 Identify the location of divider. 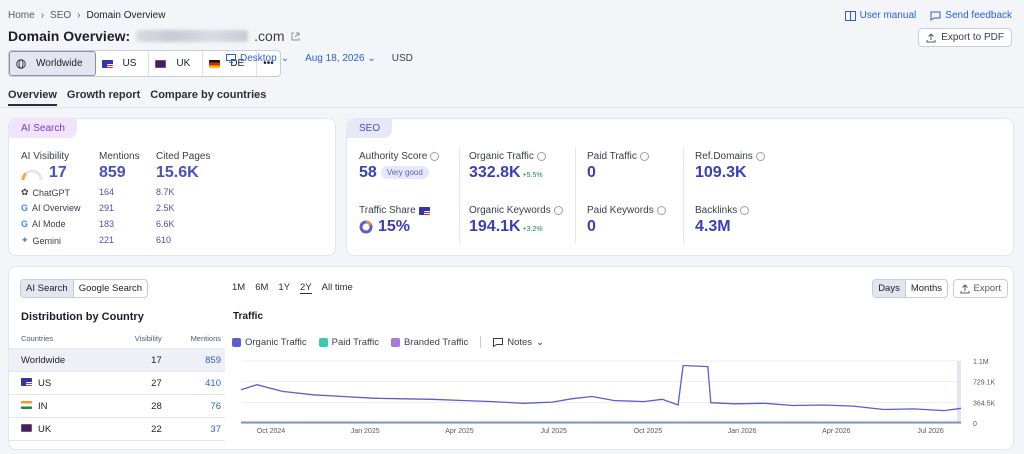
(512, 107).